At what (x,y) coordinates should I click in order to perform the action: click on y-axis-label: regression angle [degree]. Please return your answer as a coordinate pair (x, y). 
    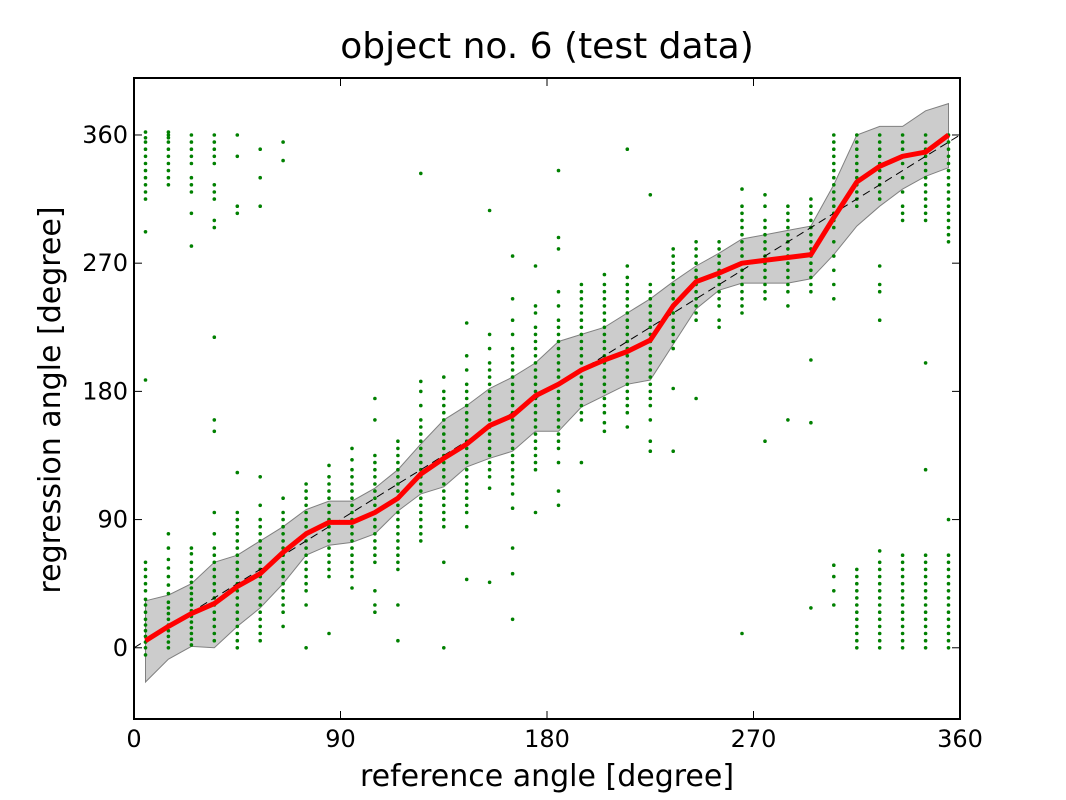
    Looking at the image, I should click on (50, 399).